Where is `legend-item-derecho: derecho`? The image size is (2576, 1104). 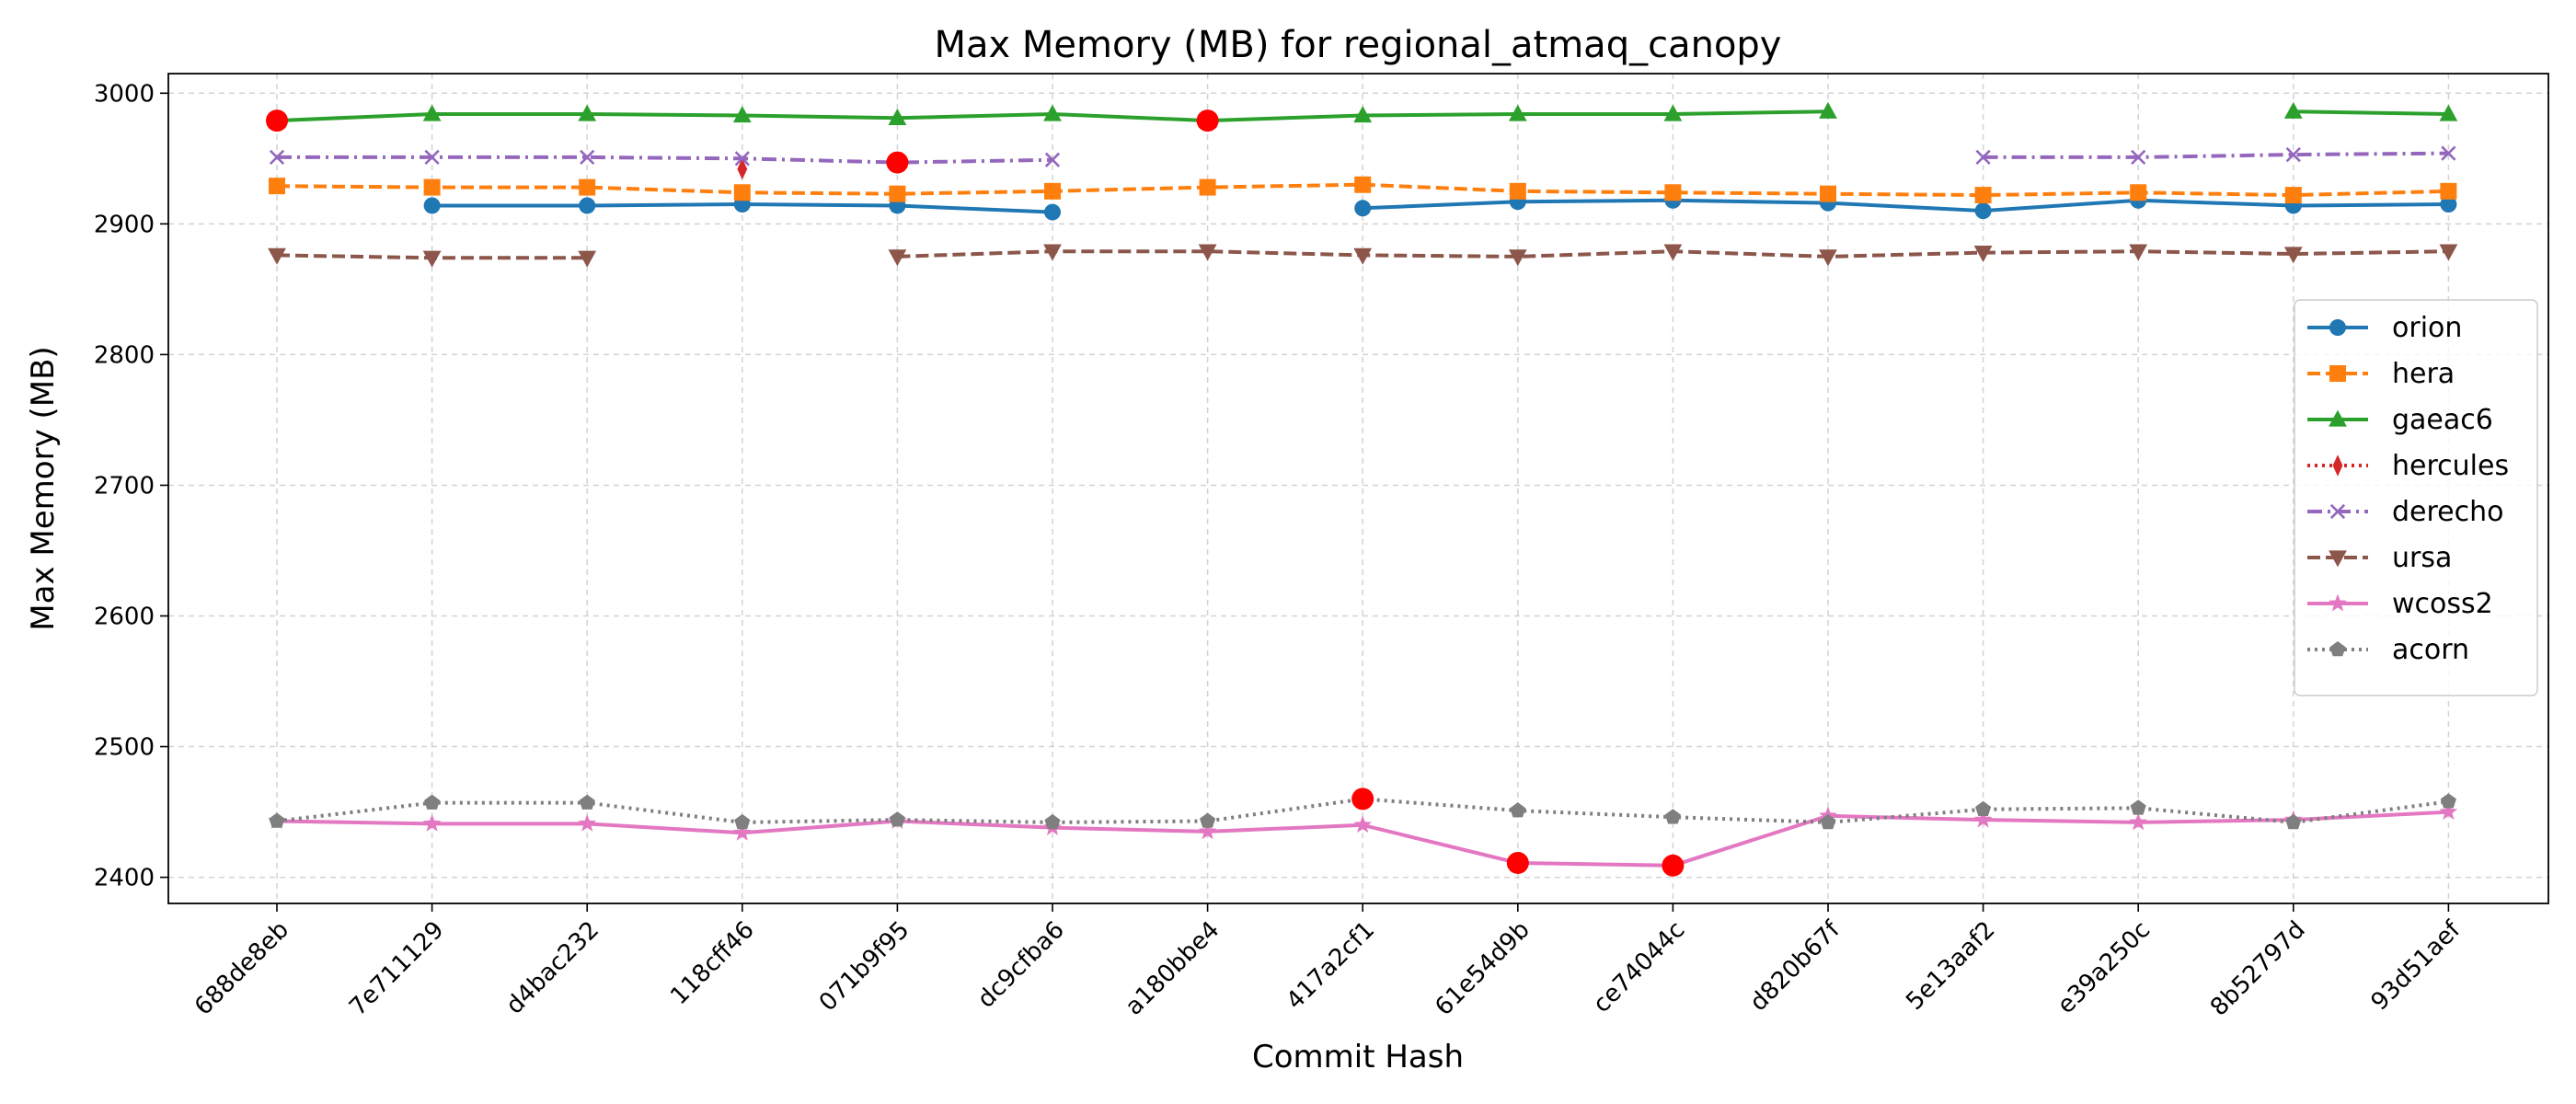 legend-item-derecho: derecho is located at coordinates (2405, 512).